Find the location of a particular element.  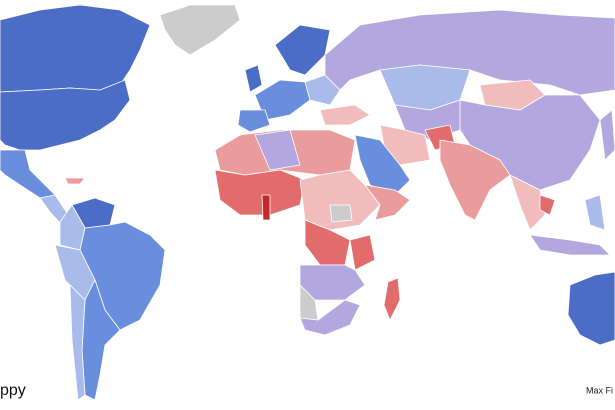

india is located at coordinates (475, 180).